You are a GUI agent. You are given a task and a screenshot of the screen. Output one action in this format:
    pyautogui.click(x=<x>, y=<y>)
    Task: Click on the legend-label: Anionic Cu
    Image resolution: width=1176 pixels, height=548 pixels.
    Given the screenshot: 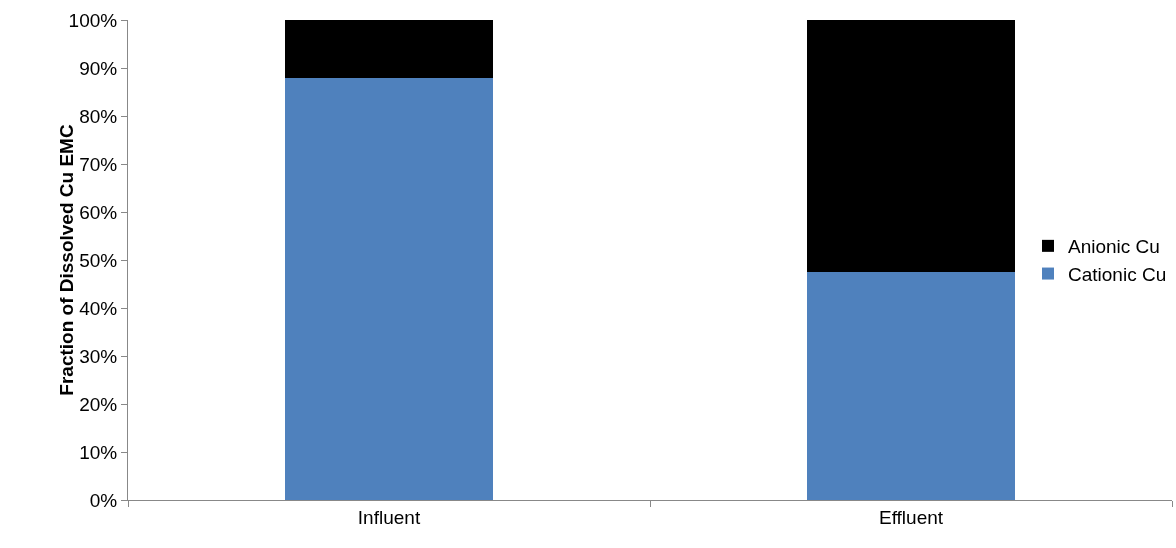 What is the action you would take?
    pyautogui.click(x=1114, y=247)
    